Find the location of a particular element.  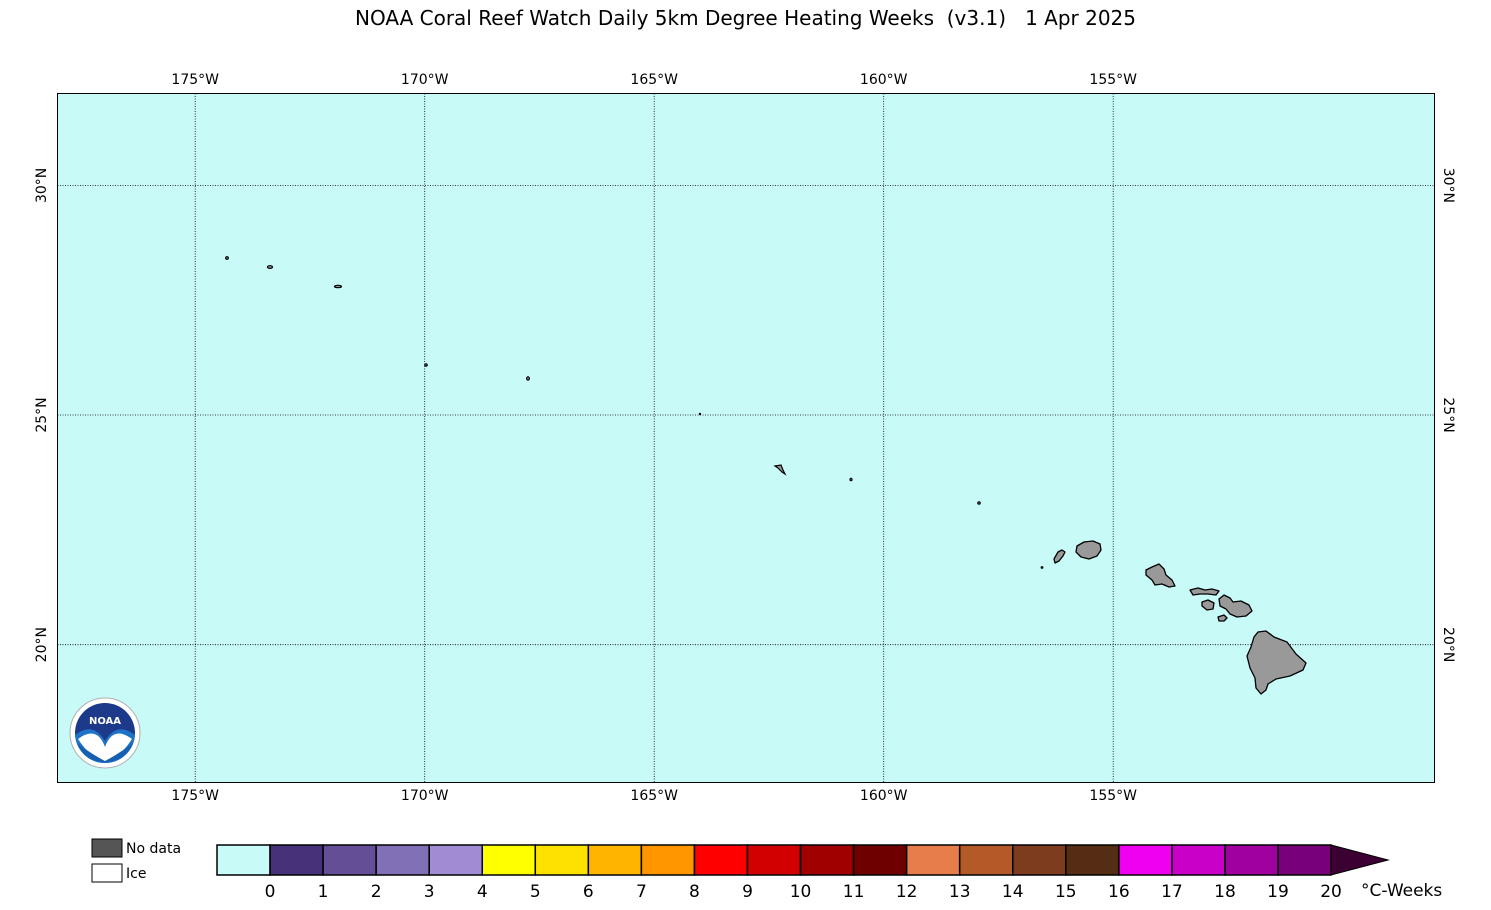

oahu-island is located at coordinates (1160, 575).